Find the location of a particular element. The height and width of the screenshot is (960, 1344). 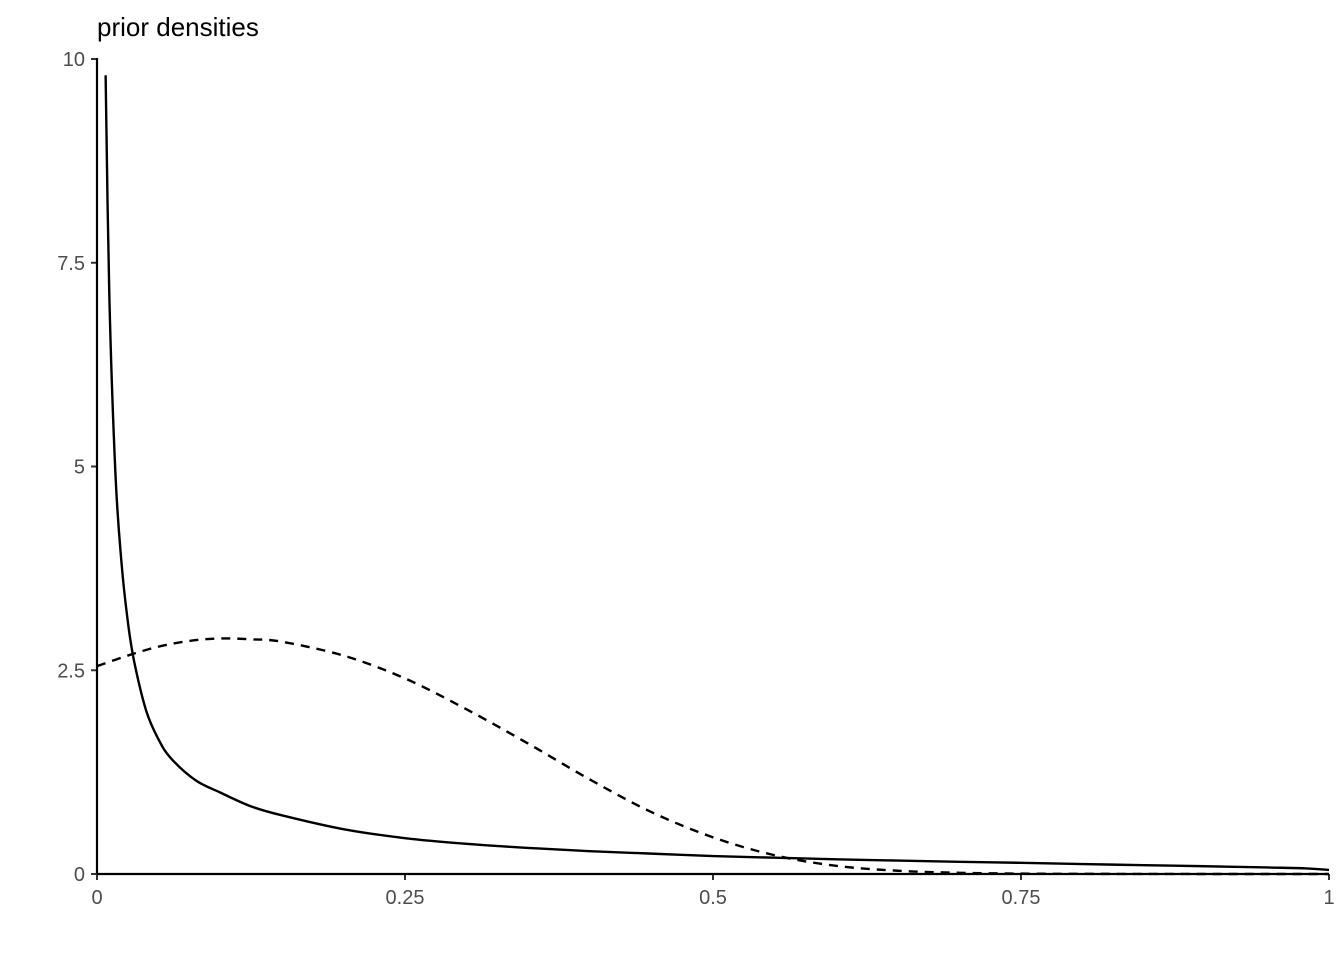

x-tick-label: 1 is located at coordinates (1328, 898).